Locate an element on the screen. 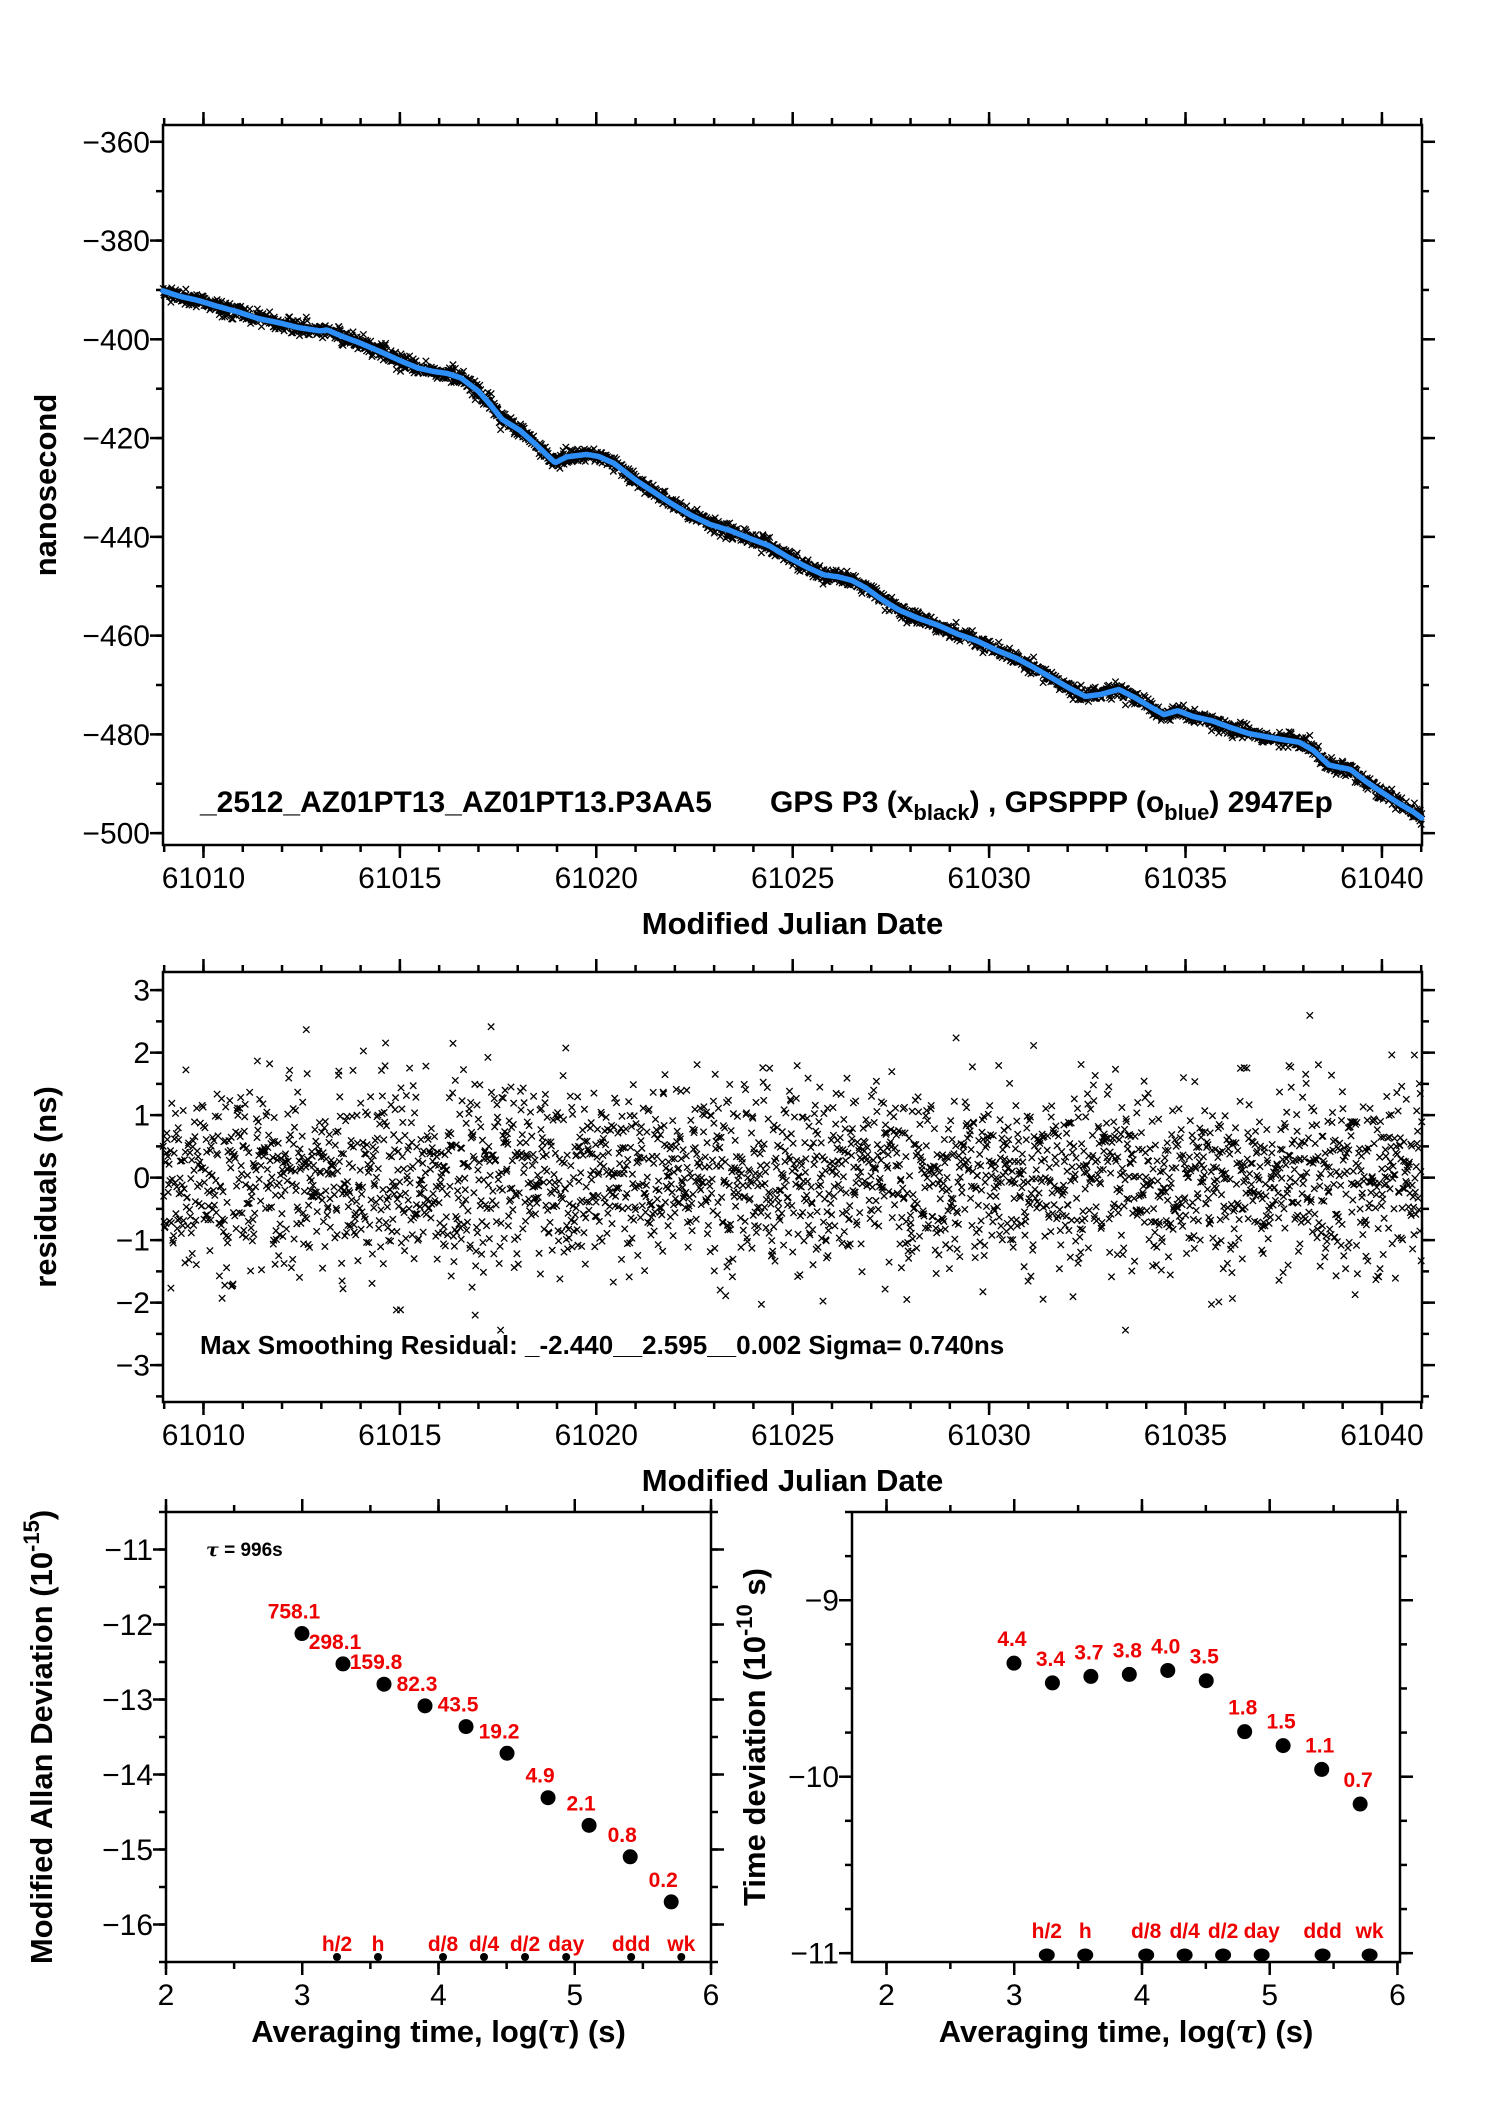 The image size is (1488, 2105). tau-mark-label: day is located at coordinates (1262, 1931).